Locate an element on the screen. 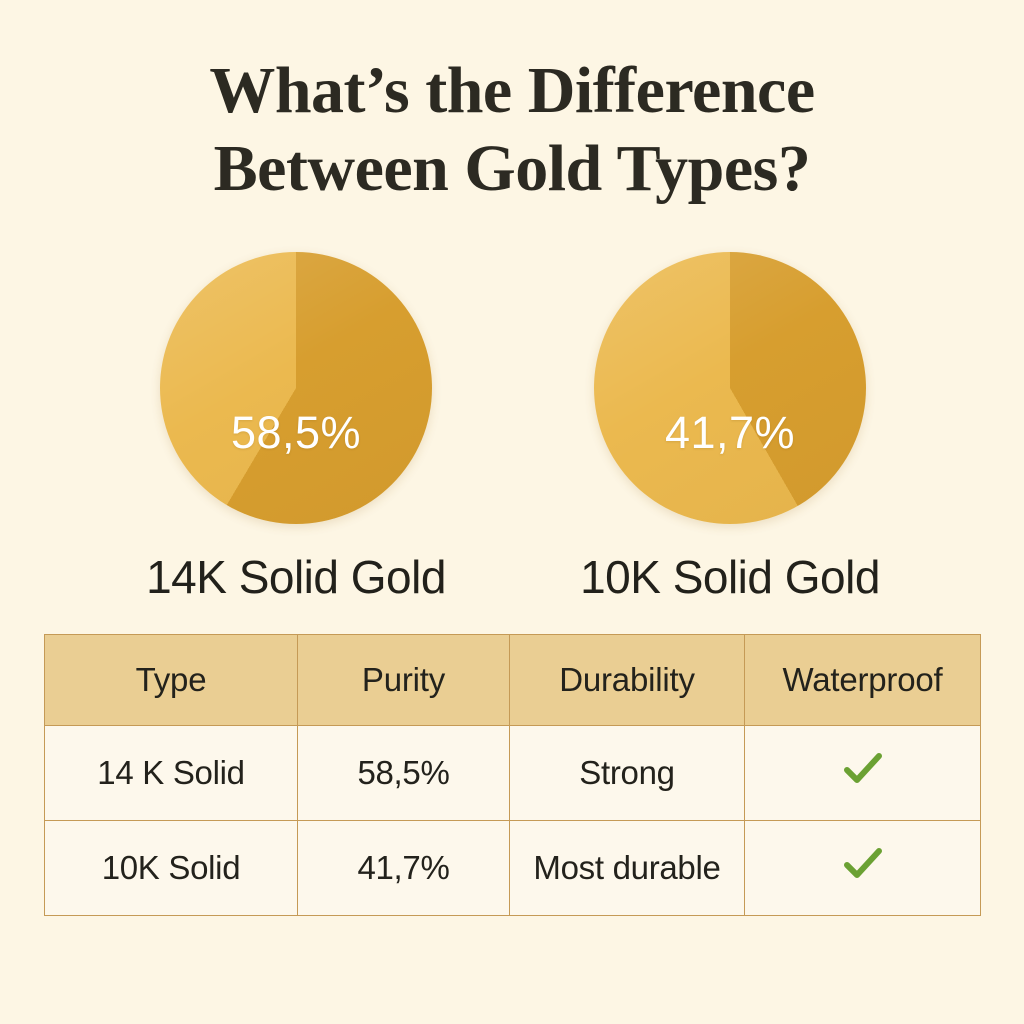  pie-slices-10k is located at coordinates (730, 388).